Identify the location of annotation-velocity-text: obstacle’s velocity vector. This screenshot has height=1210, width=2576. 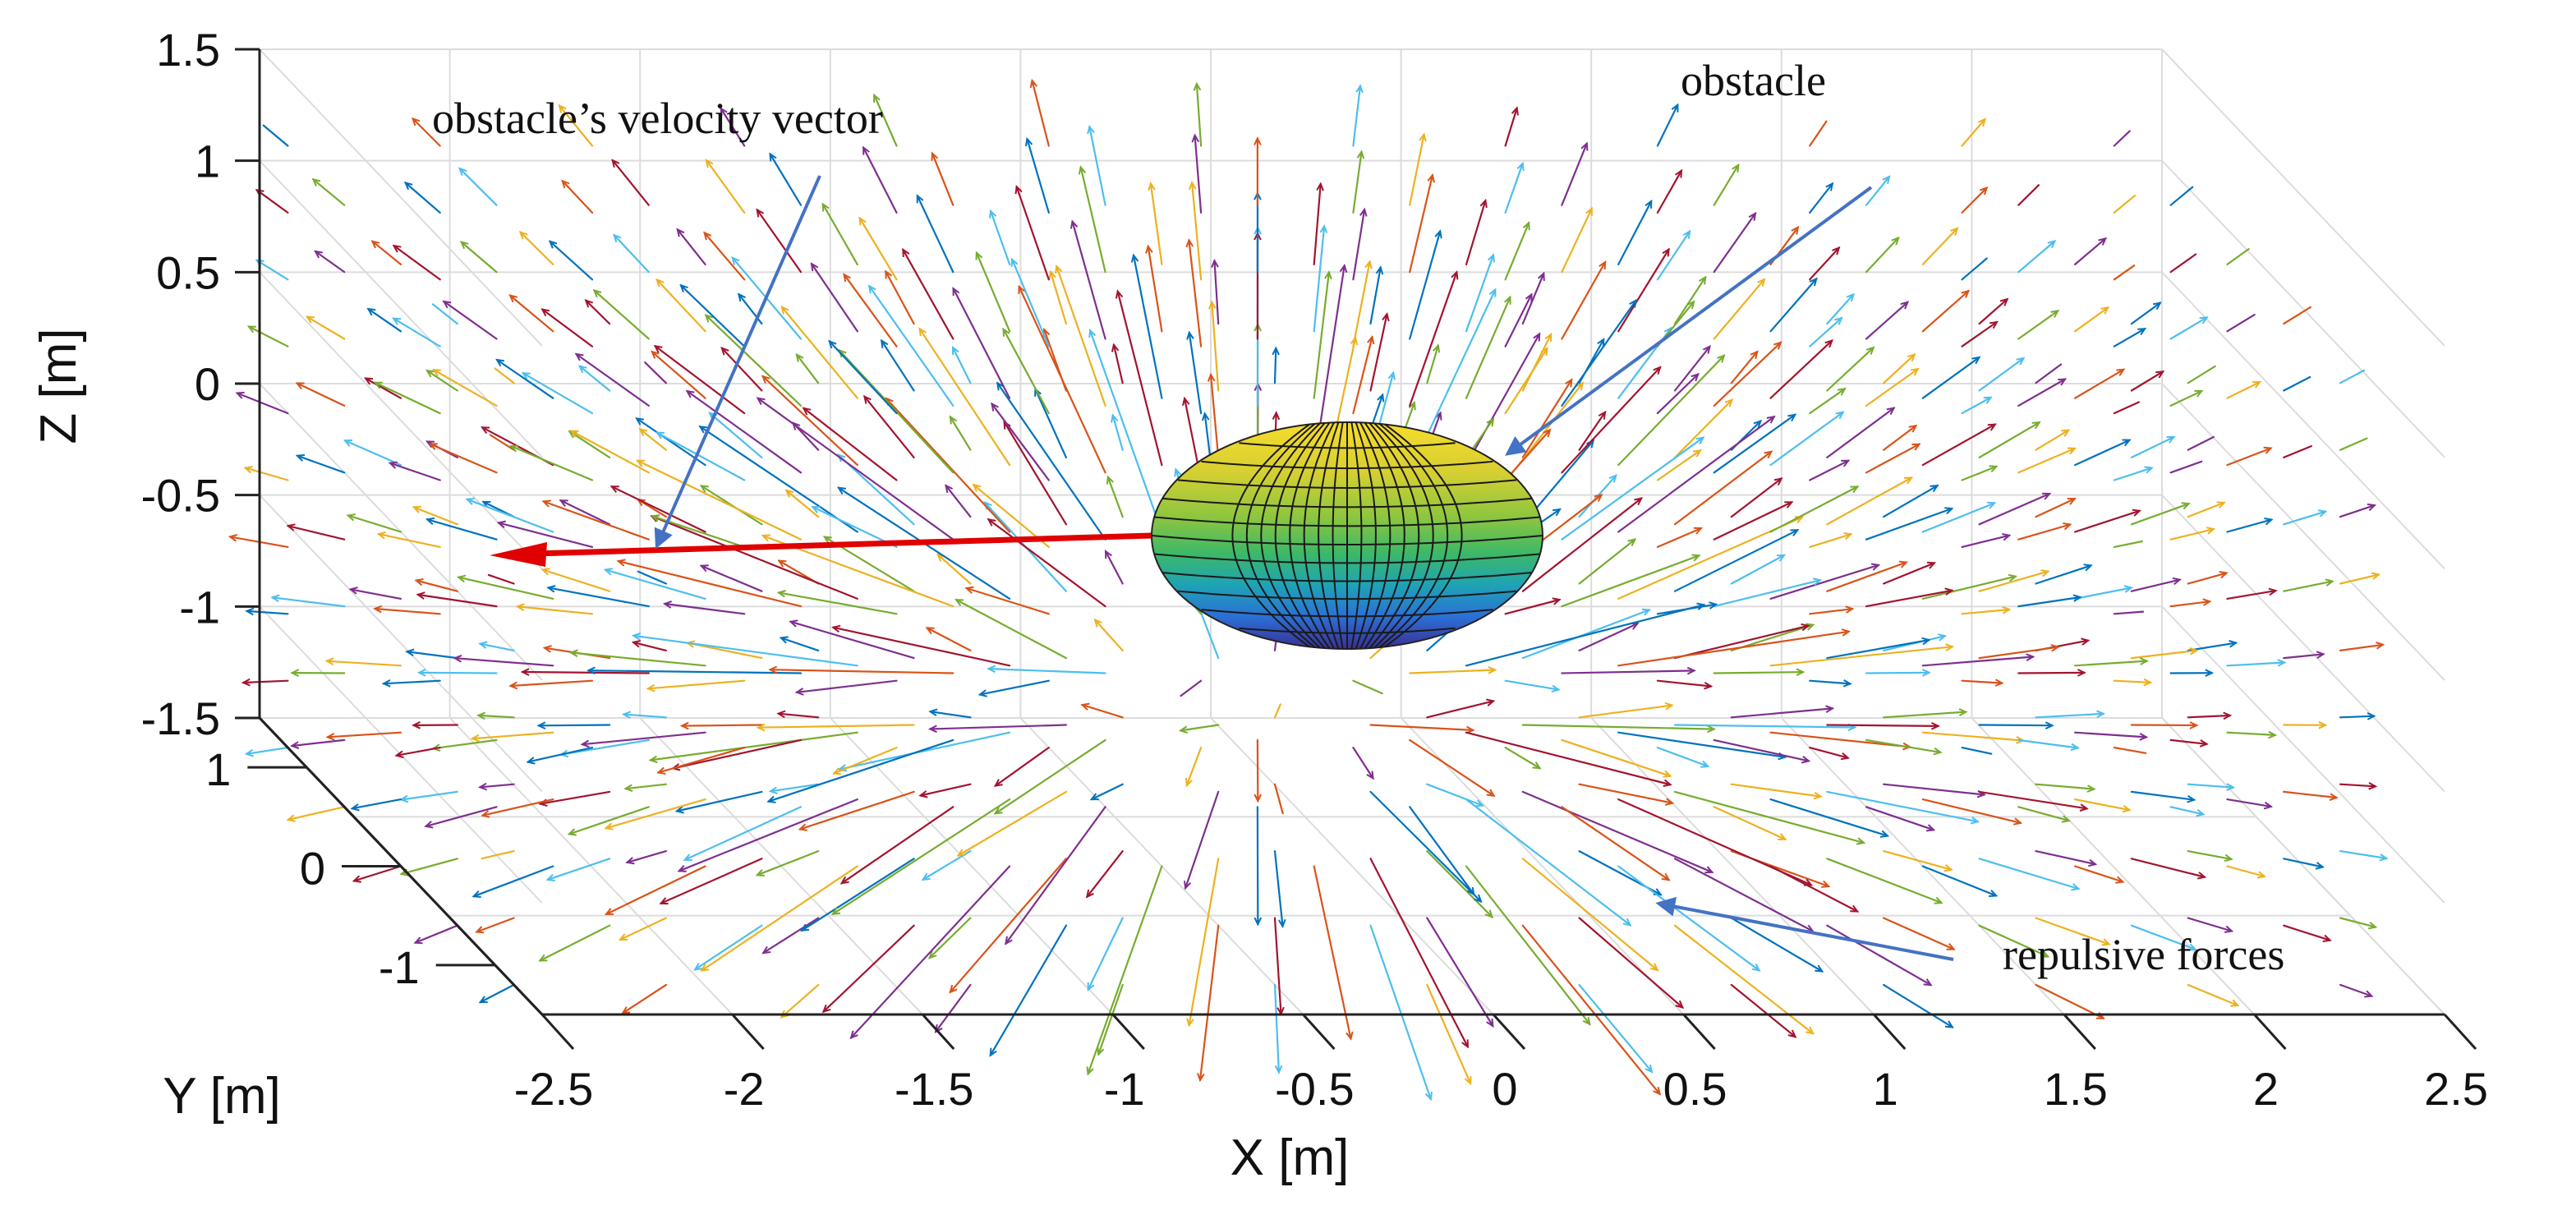
(657, 118).